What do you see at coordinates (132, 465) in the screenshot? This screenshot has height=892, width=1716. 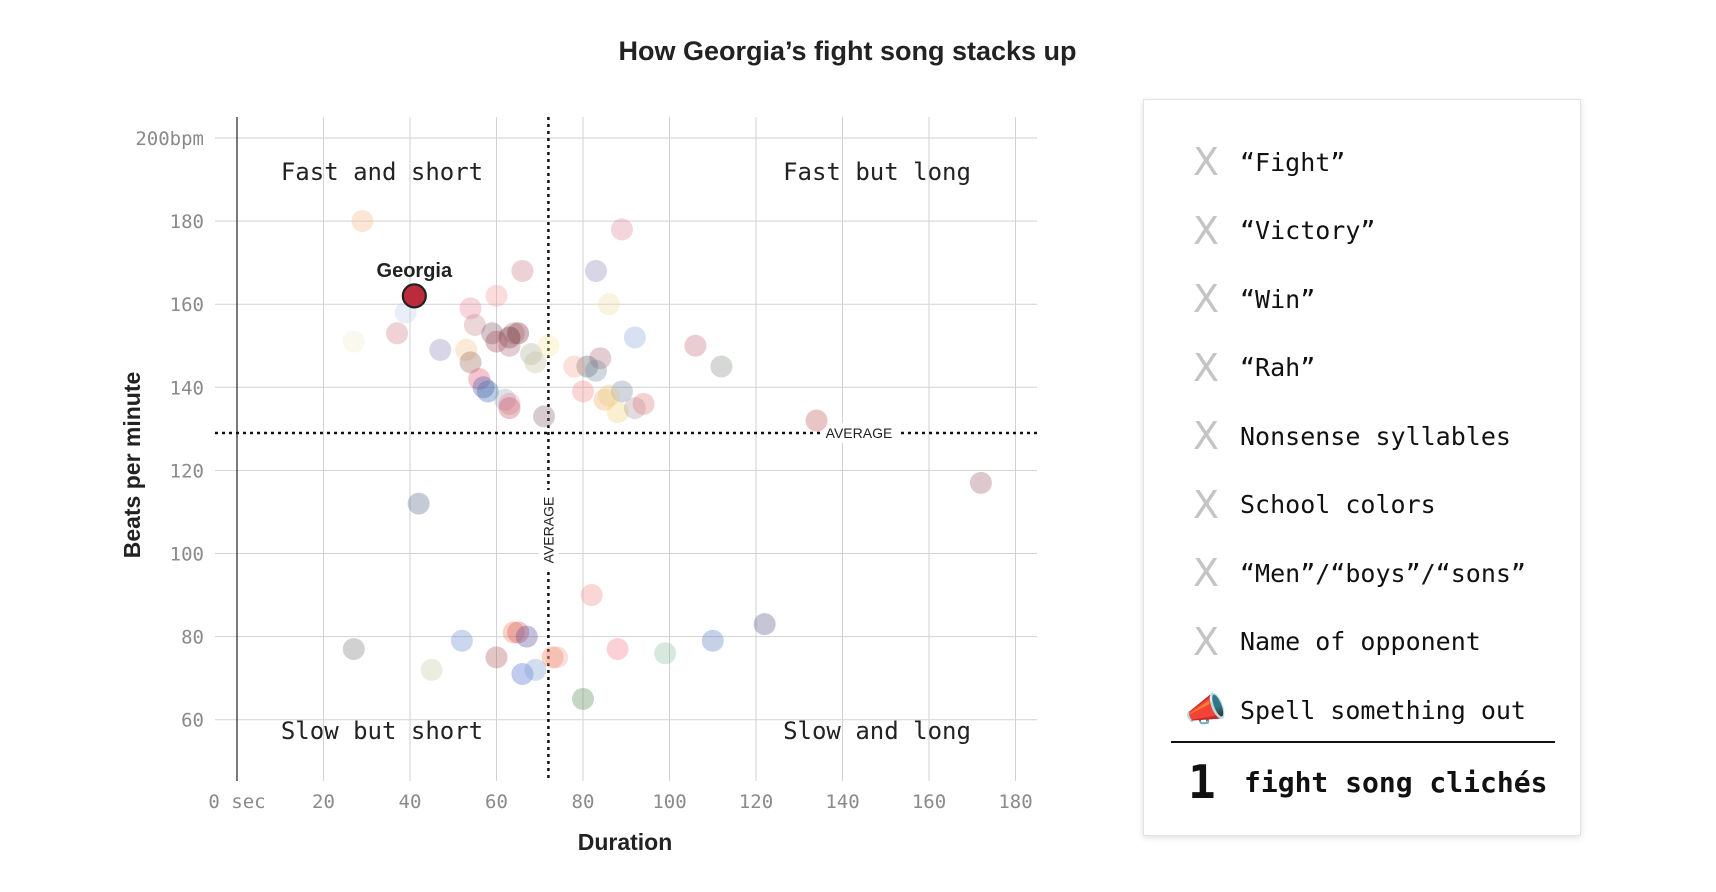 I see `y-axis-label: Beats per minute` at bounding box center [132, 465].